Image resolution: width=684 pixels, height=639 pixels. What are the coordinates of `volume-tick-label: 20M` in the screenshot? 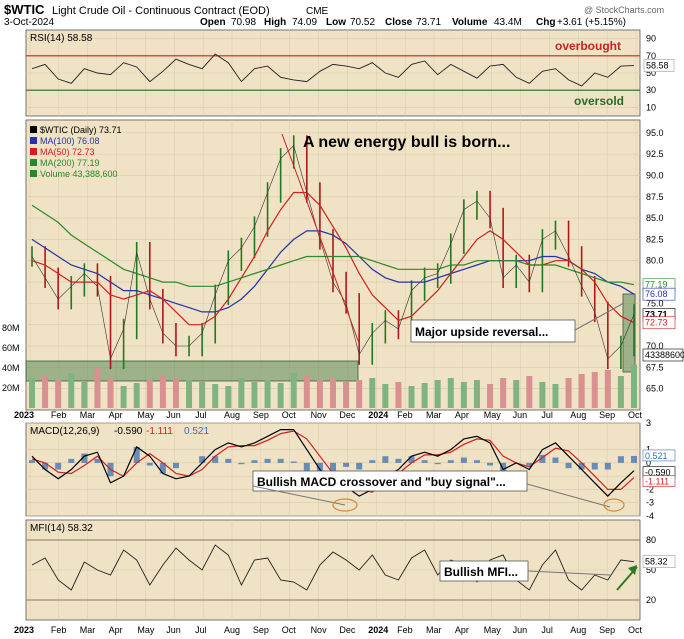 It's located at (11, 388).